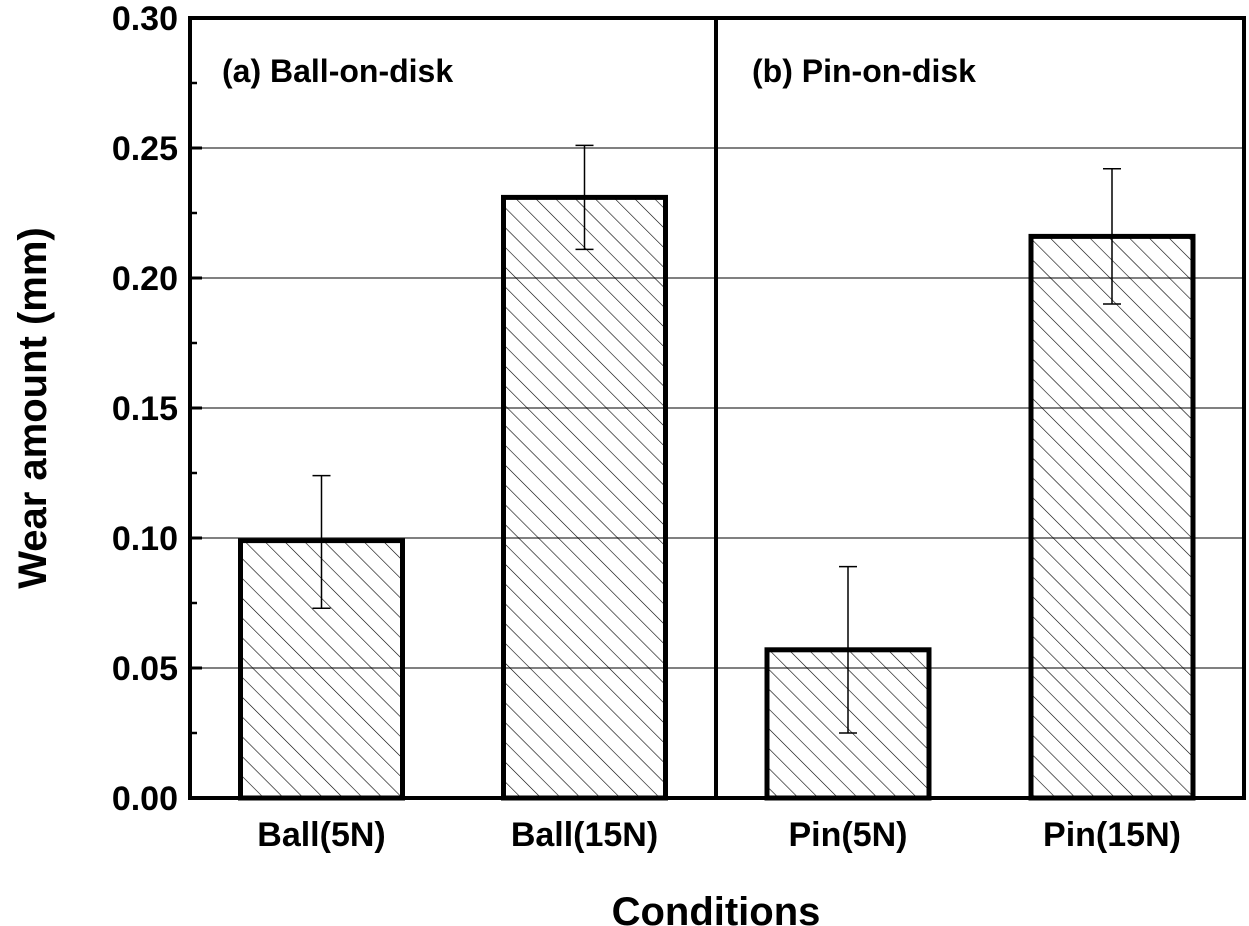  What do you see at coordinates (321, 835) in the screenshot?
I see `x-tick-label: Ball(5N)` at bounding box center [321, 835].